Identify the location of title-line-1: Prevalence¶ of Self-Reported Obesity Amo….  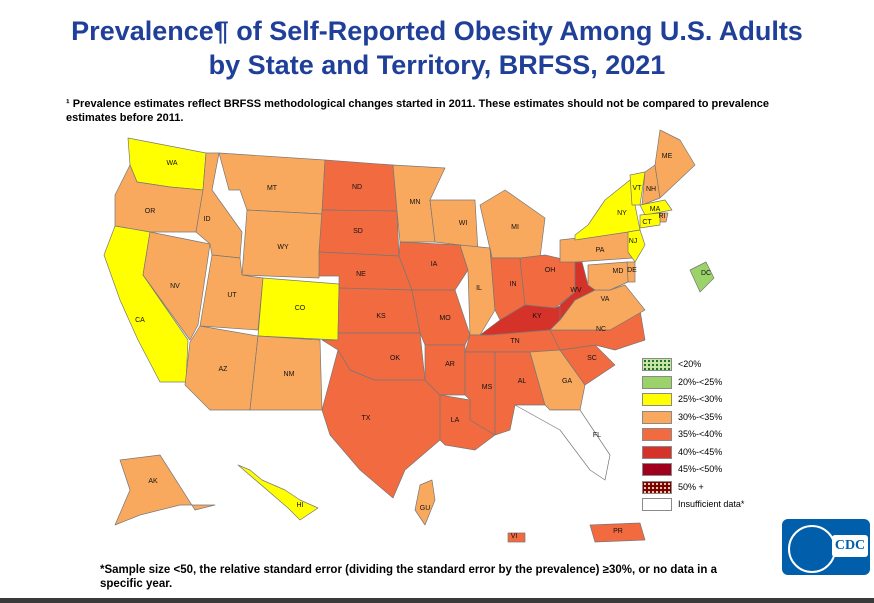
(437, 31).